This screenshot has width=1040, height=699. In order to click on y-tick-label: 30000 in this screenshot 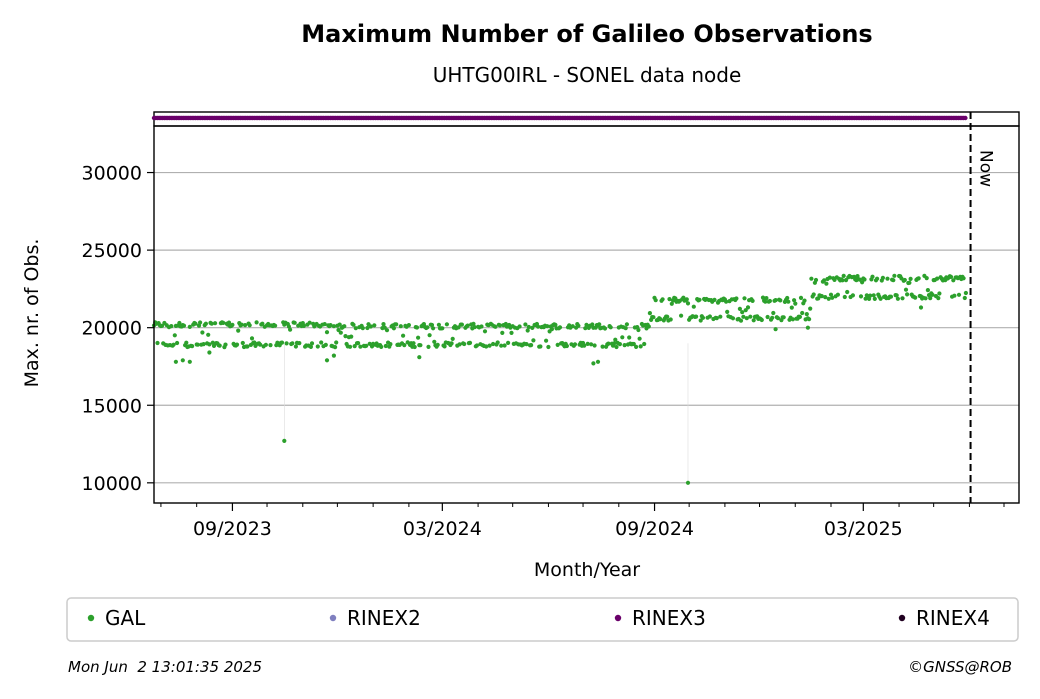, I will do `click(112, 174)`.